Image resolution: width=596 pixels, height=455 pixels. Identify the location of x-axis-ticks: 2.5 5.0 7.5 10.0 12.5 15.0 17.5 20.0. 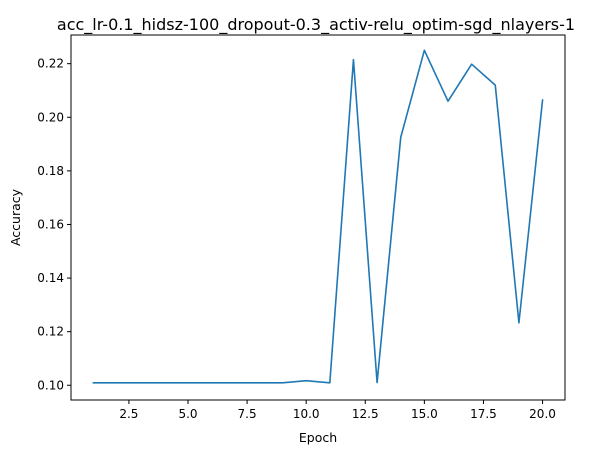
(337, 410).